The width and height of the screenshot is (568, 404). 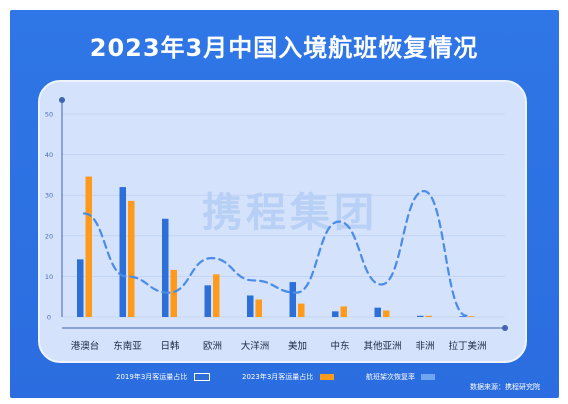 I want to click on x-tick-label: 港澳台, so click(x=85, y=346).